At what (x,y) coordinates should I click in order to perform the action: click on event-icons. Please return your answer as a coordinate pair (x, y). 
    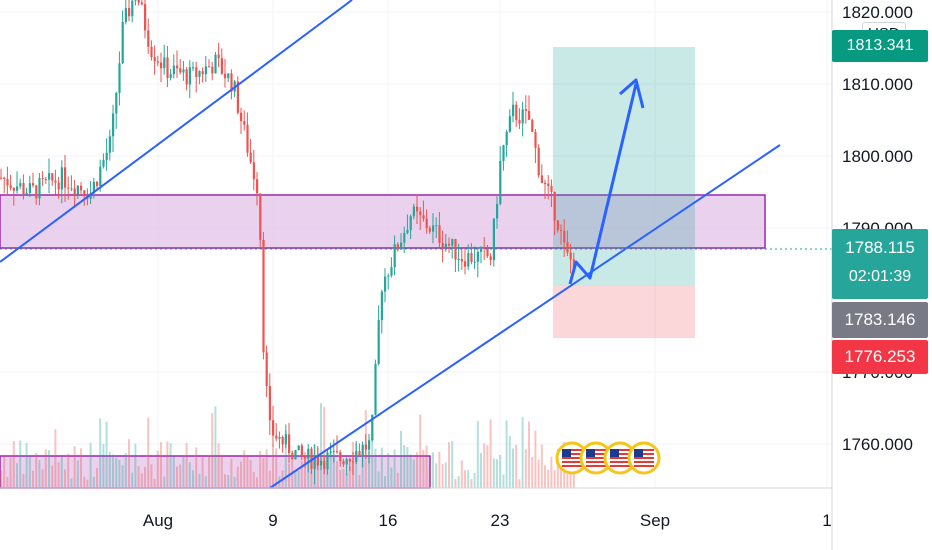
    Looking at the image, I should click on (608, 458).